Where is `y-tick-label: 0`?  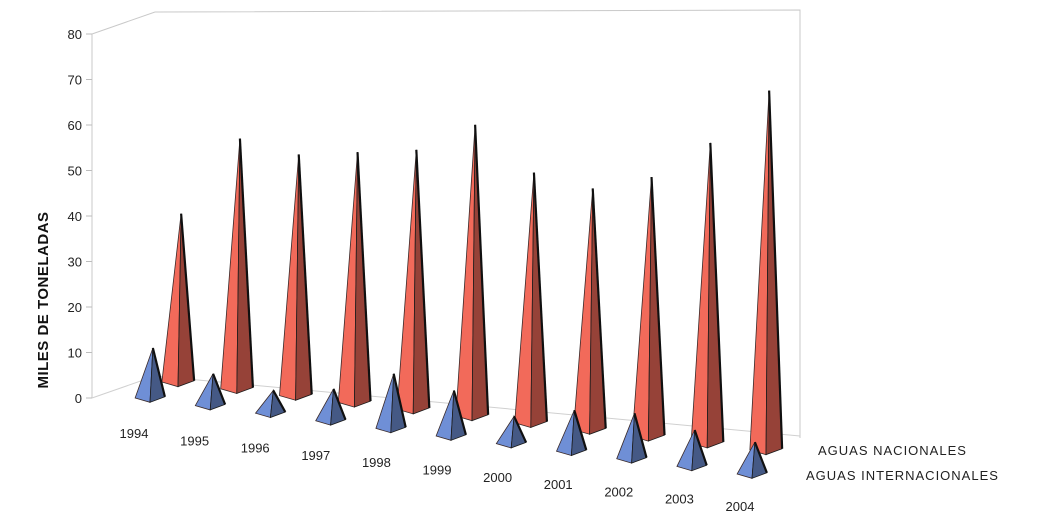 y-tick-label: 0 is located at coordinates (78, 398).